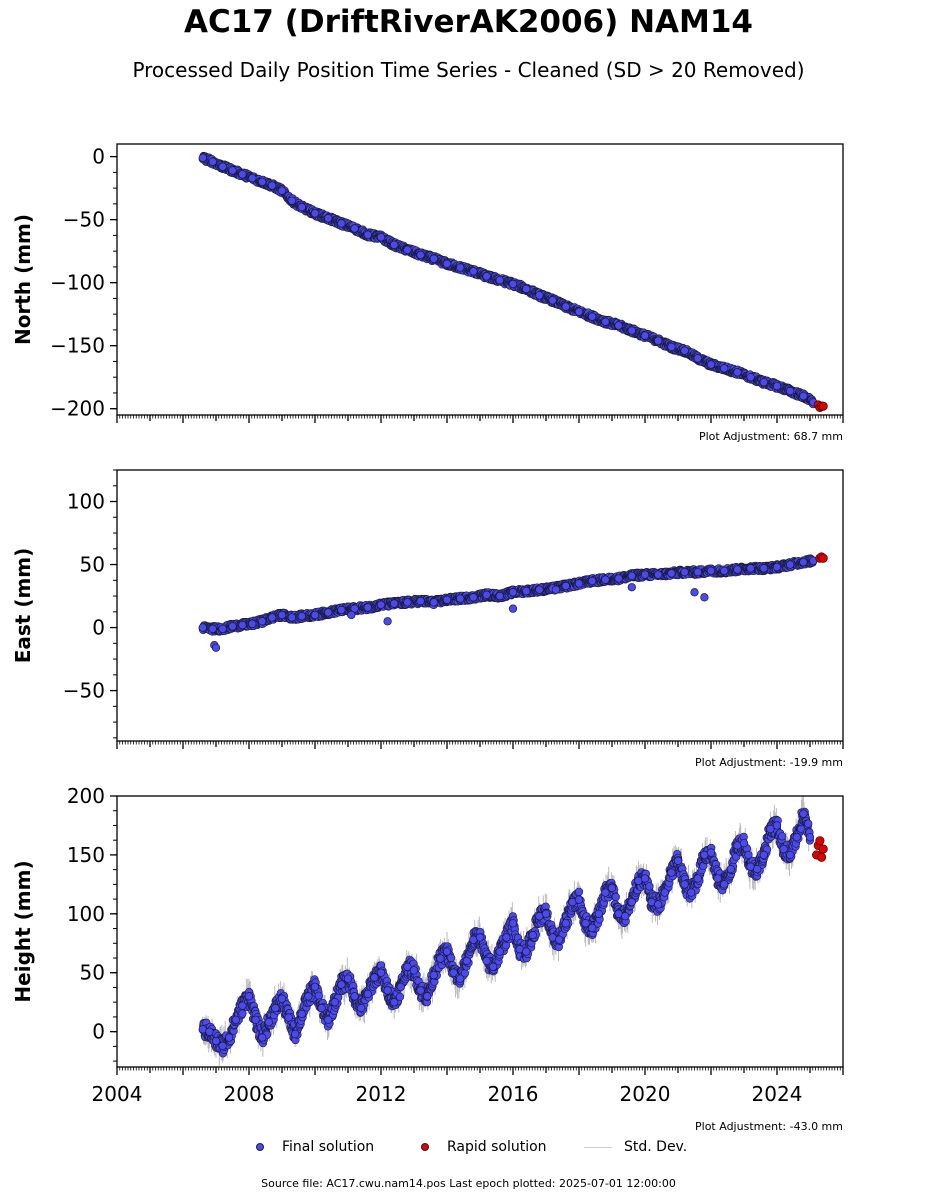 This screenshot has width=937, height=1200. Describe the element at coordinates (771, 436) in the screenshot. I see `plot-adjustment-note: Plot Adjustment: 68.7 mm` at that location.